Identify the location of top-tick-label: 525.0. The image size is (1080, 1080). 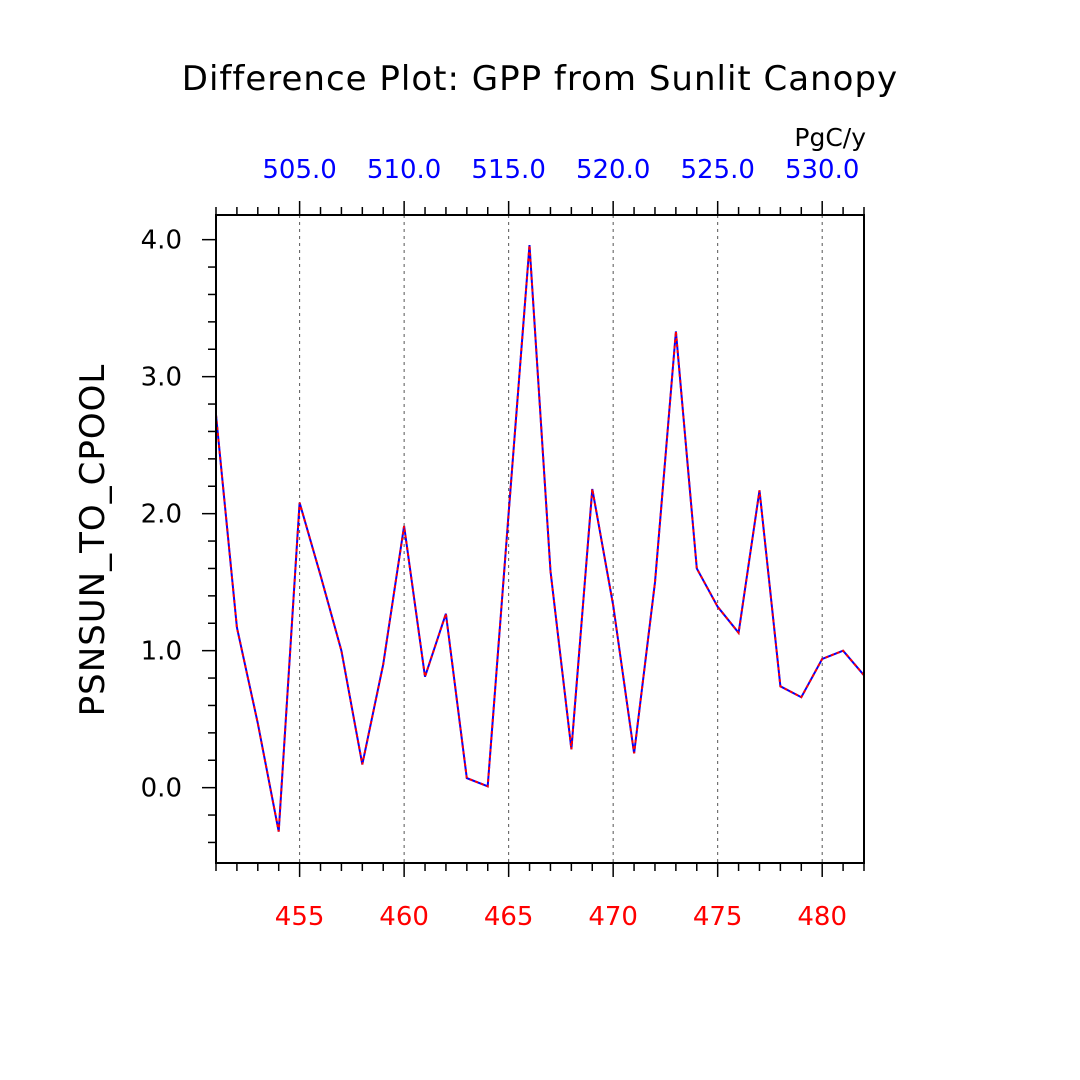
(717, 170).